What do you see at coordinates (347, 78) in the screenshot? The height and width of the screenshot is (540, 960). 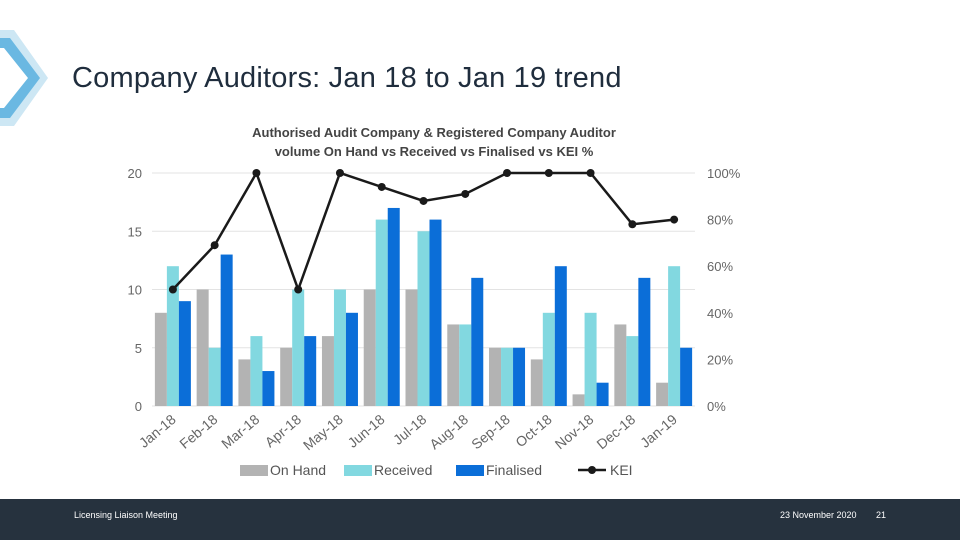 I see `slide-title: Company Auditors: Jan 18 to Jan 19 trend` at bounding box center [347, 78].